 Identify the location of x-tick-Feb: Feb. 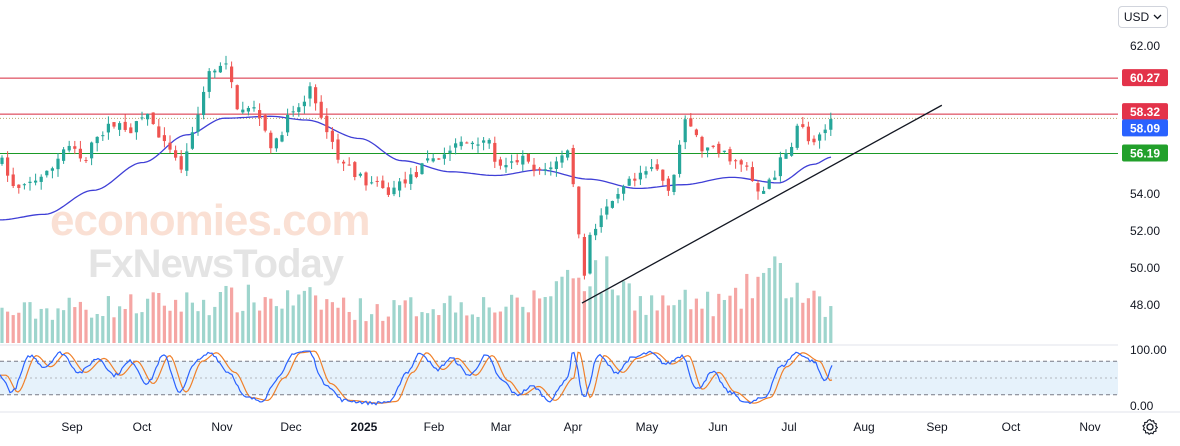
(434, 427).